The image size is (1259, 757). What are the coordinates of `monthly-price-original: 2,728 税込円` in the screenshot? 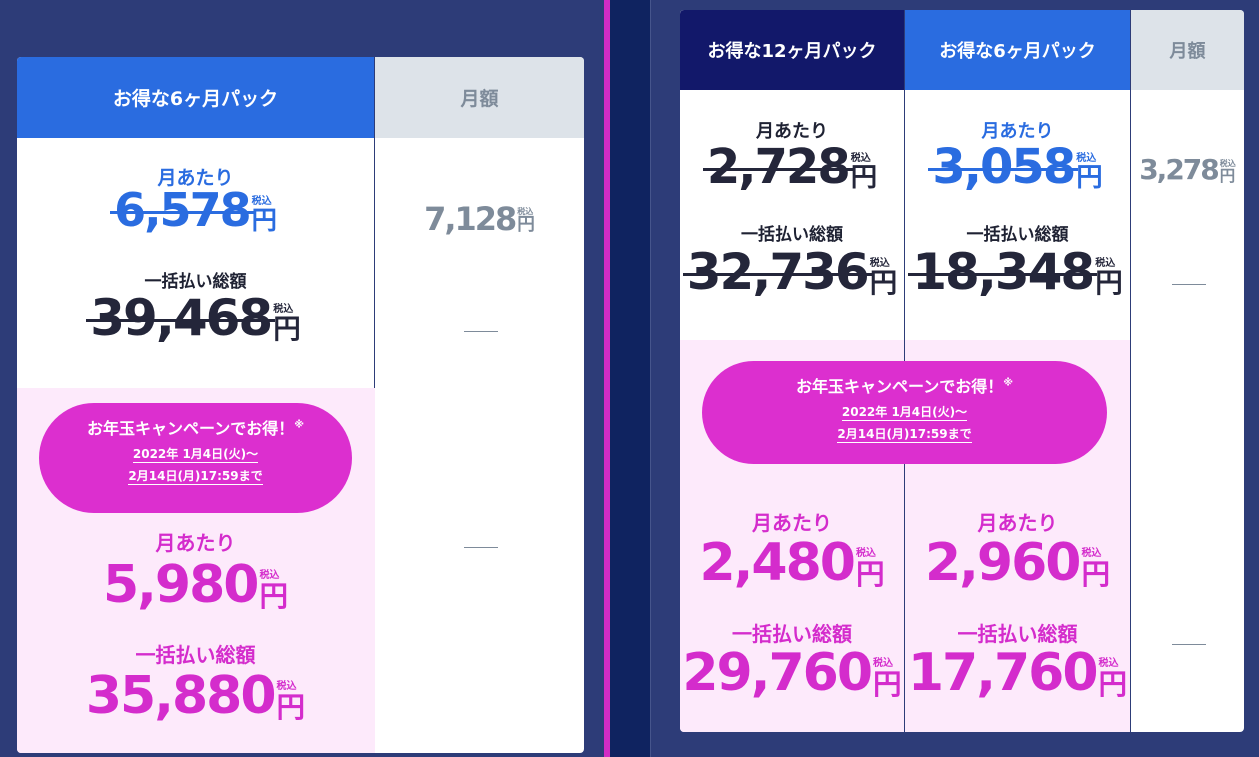 It's located at (790, 167).